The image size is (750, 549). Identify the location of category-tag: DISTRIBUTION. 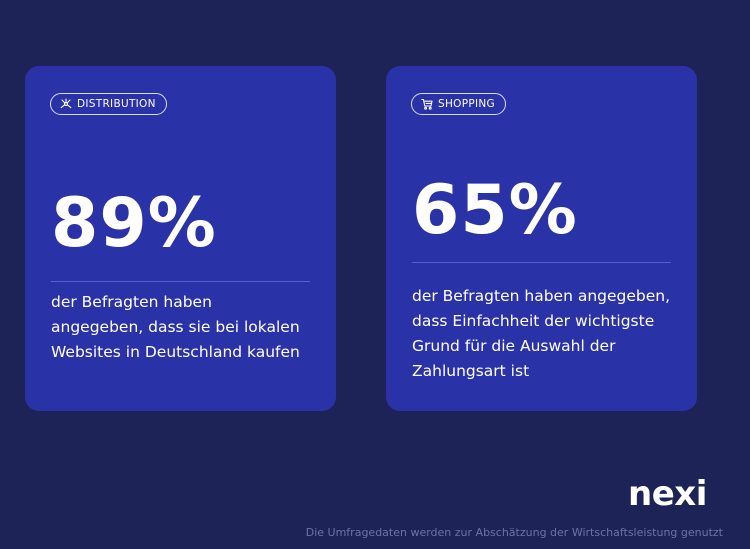
(108, 104).